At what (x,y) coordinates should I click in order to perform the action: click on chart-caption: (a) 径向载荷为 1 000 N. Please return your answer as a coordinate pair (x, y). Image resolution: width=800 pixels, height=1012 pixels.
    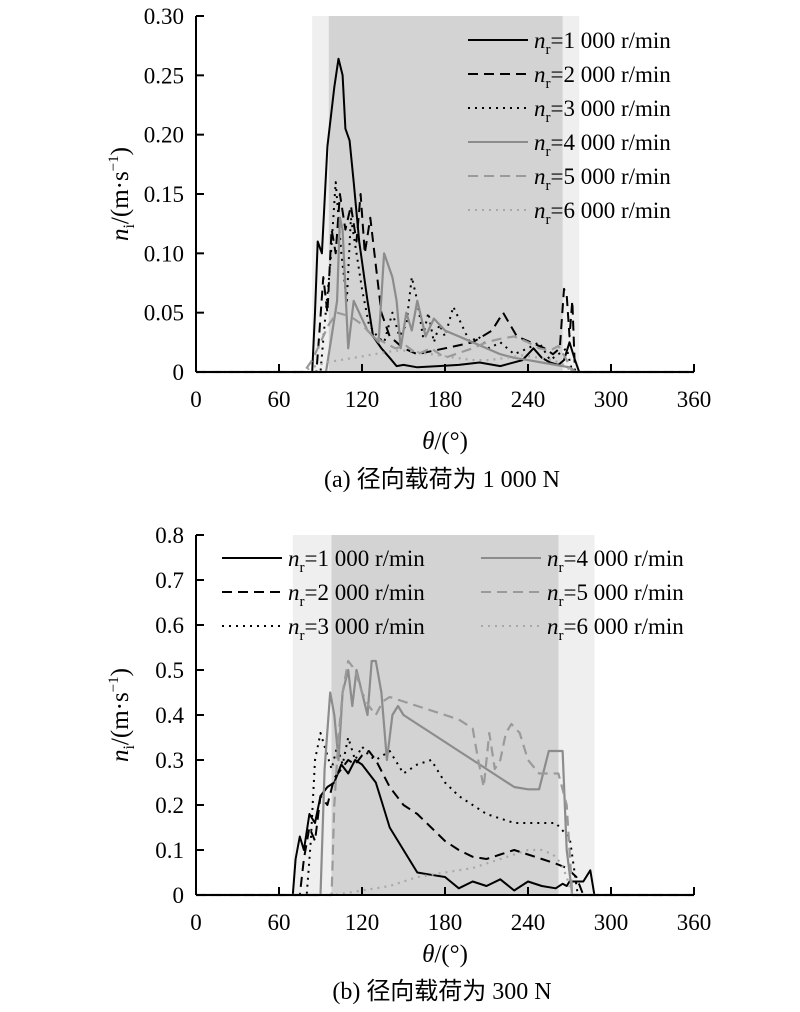
    Looking at the image, I should click on (442, 479).